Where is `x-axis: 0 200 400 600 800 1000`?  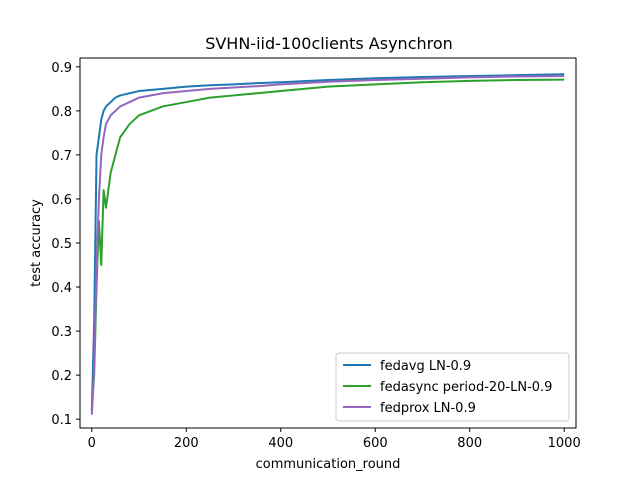
x-axis: 0 200 400 600 800 1000 is located at coordinates (334, 439).